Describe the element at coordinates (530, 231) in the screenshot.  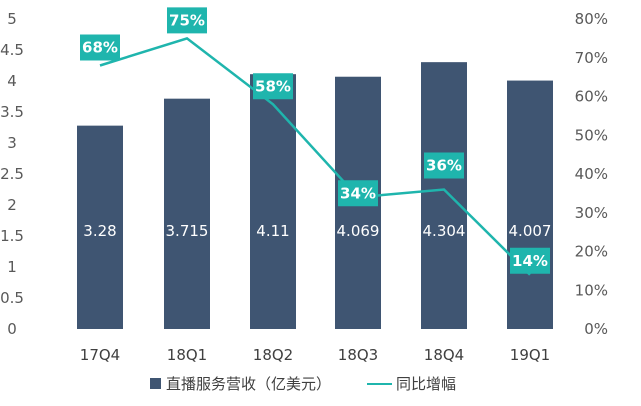
I see `bar-value-label: 4.007` at that location.